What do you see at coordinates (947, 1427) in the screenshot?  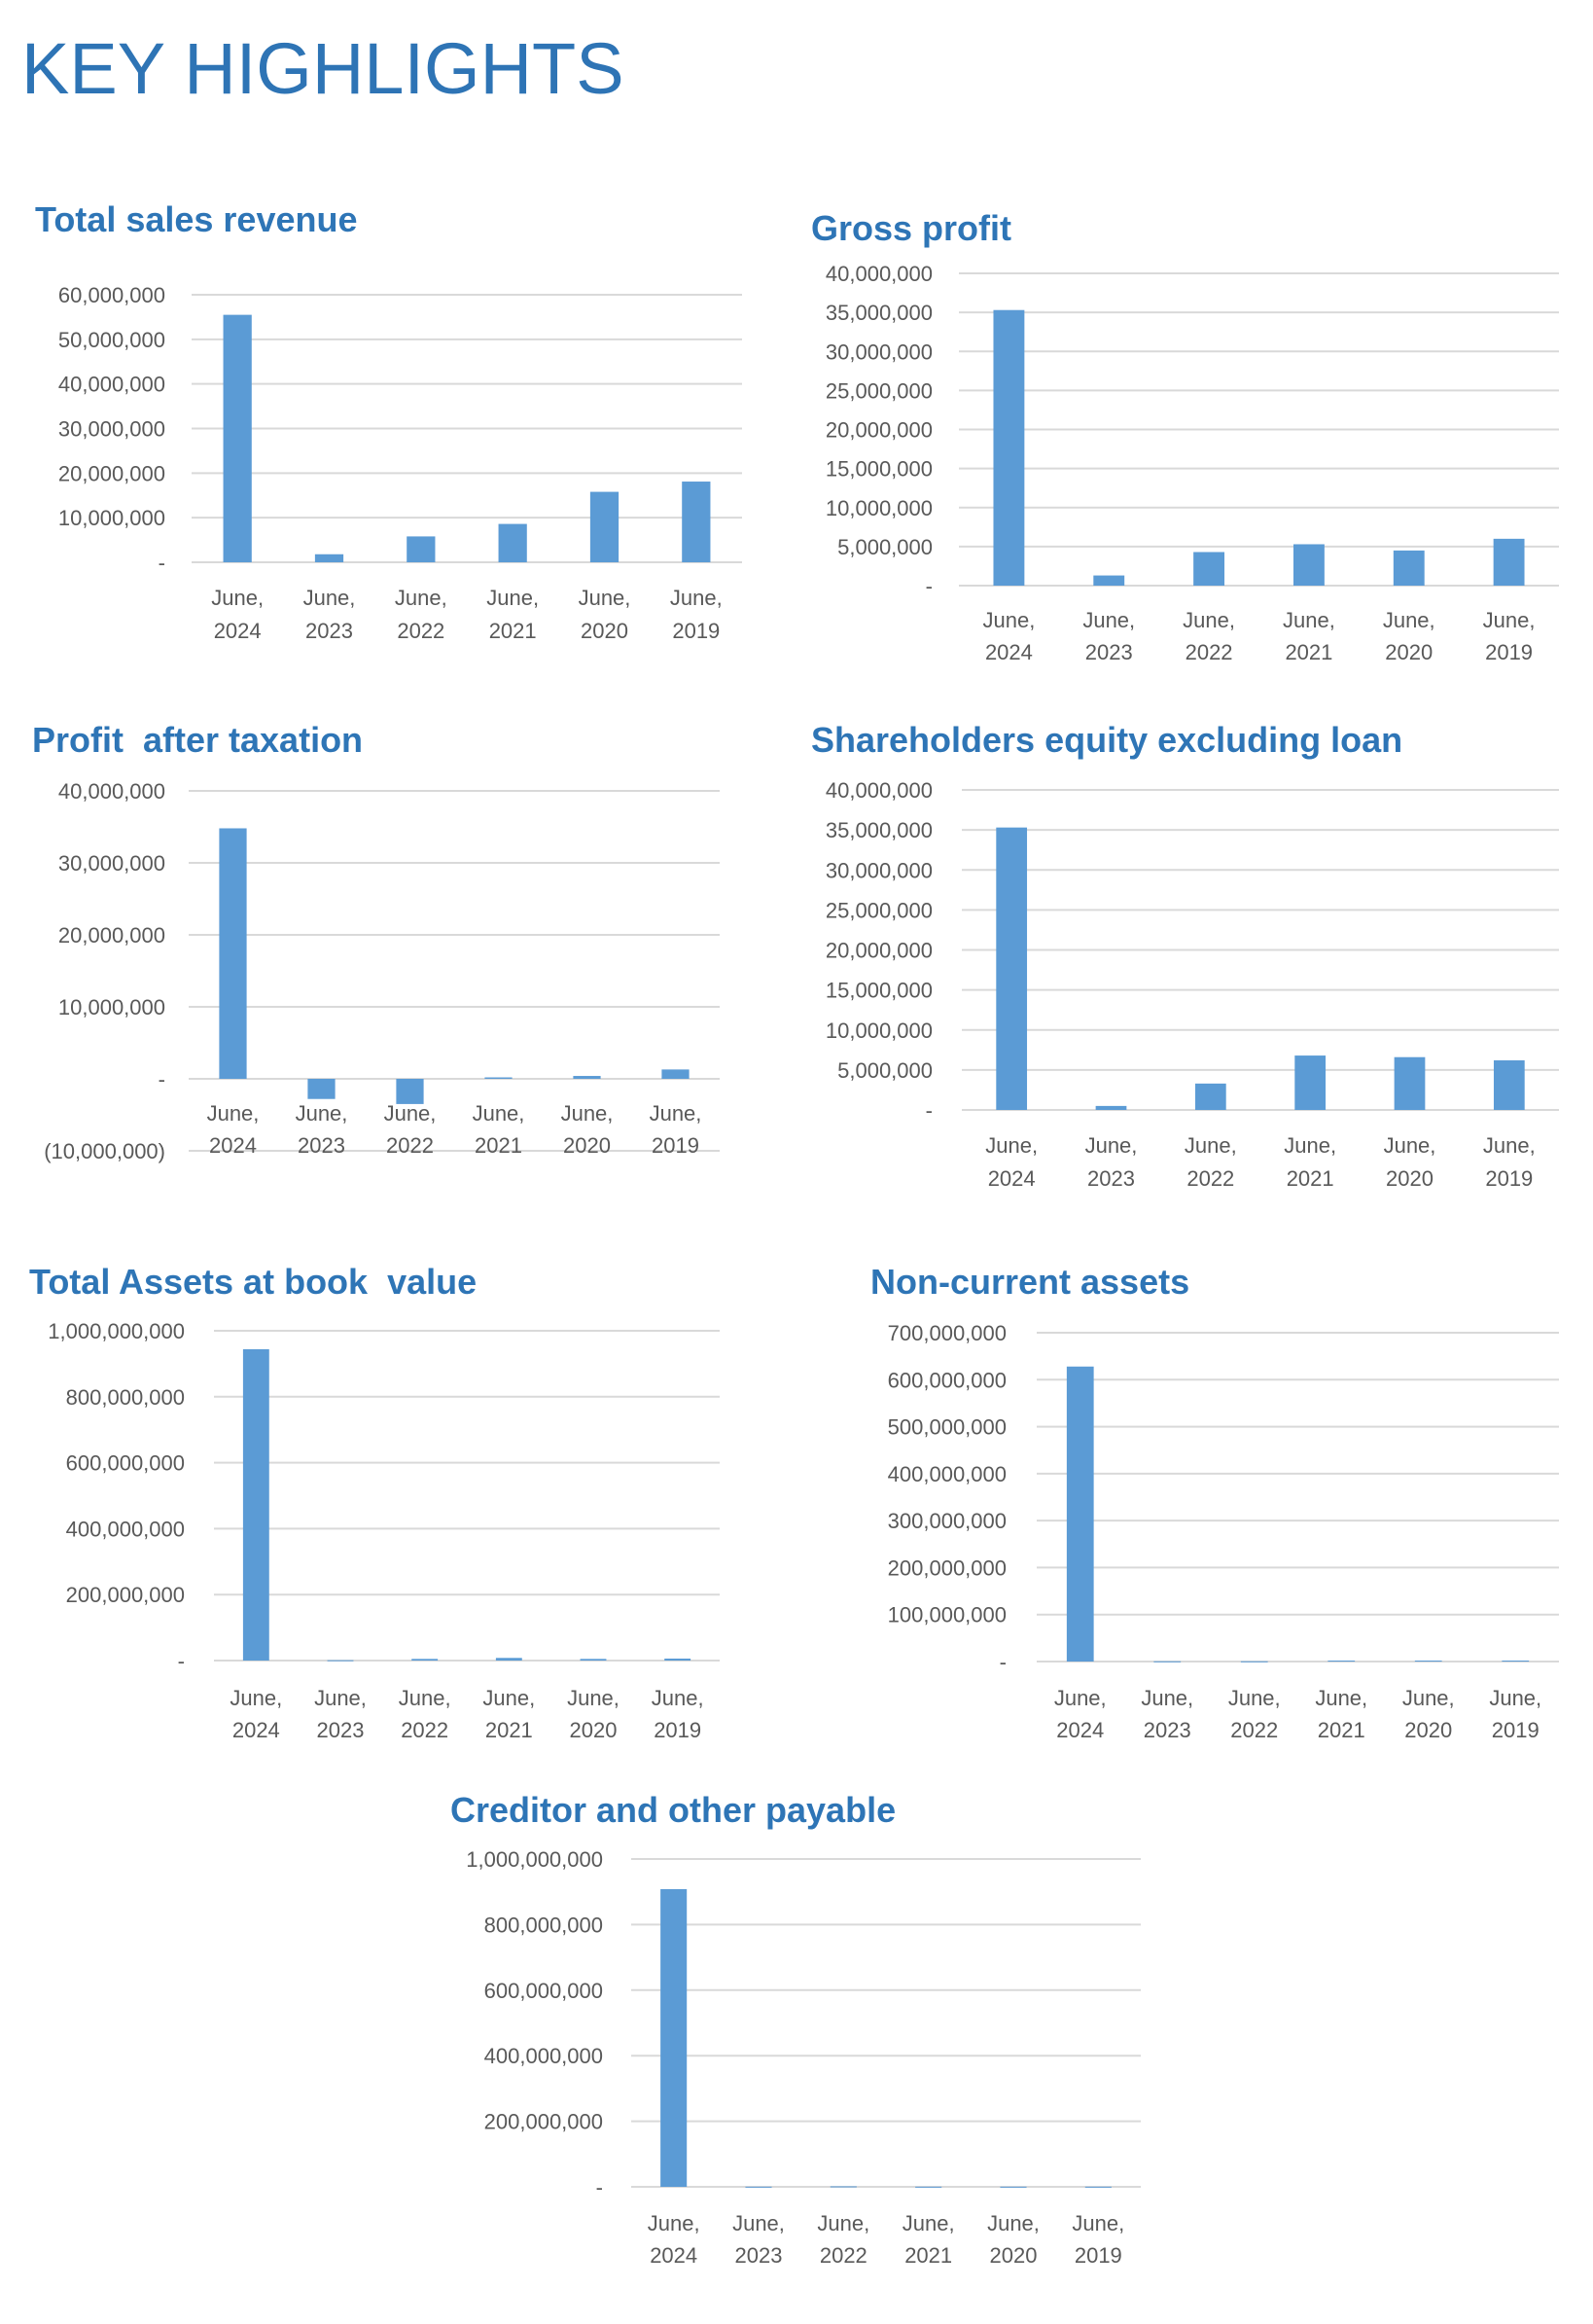 I see `y-tick-label: 500,000,000` at bounding box center [947, 1427].